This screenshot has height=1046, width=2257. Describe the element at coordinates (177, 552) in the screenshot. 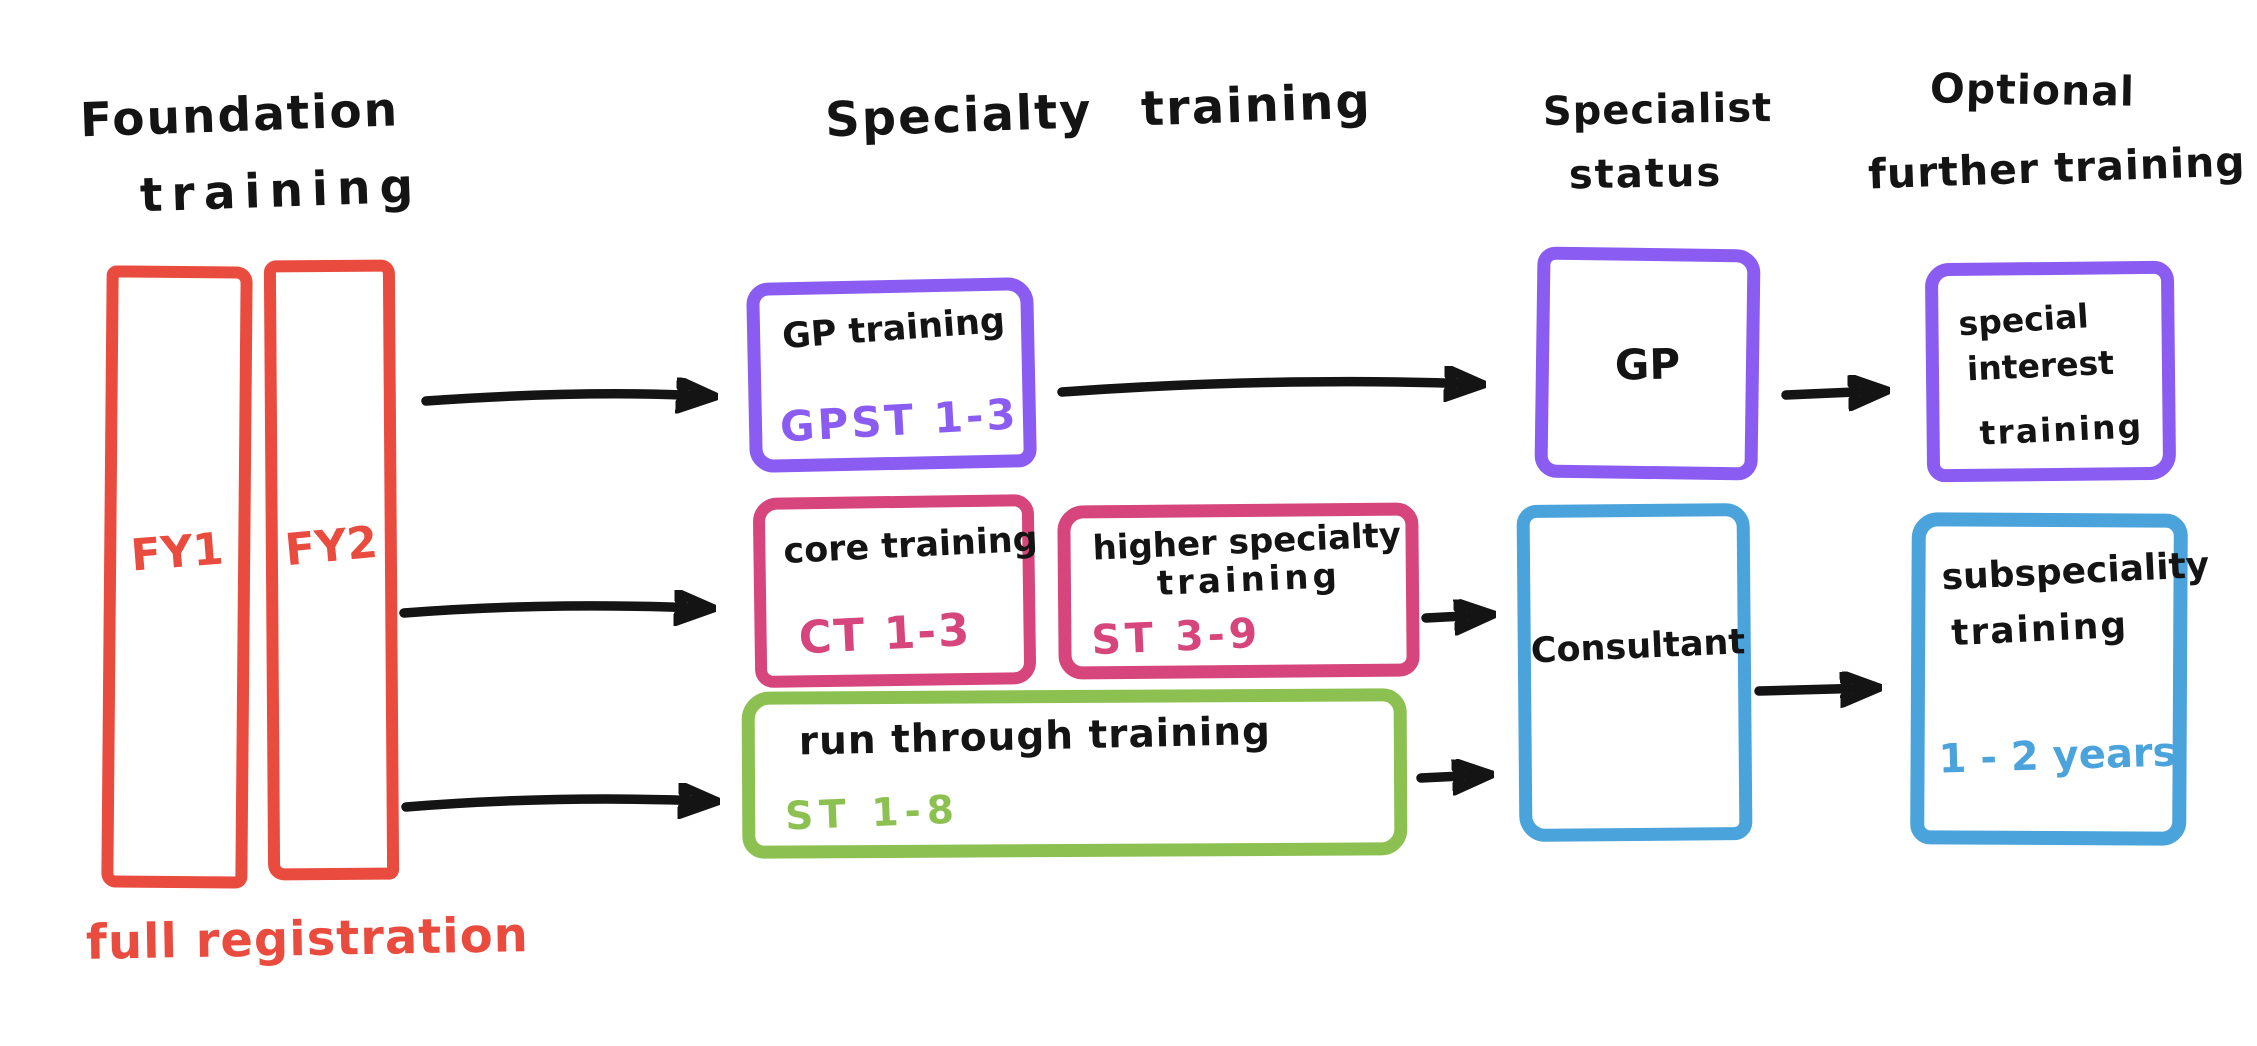

I see `fy1-label: FY1` at that location.